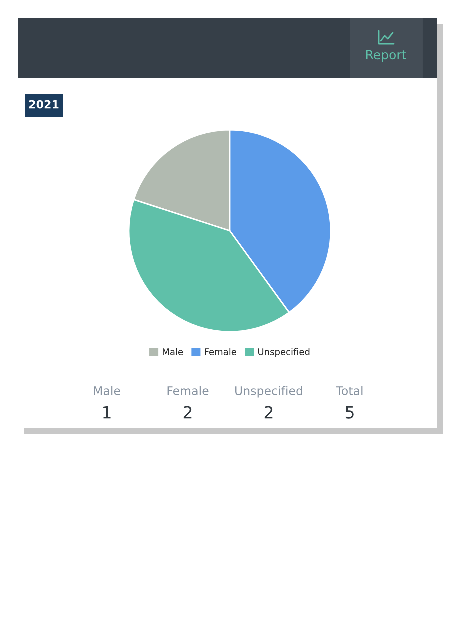 The height and width of the screenshot is (640, 474). I want to click on text: Female, so click(188, 391).